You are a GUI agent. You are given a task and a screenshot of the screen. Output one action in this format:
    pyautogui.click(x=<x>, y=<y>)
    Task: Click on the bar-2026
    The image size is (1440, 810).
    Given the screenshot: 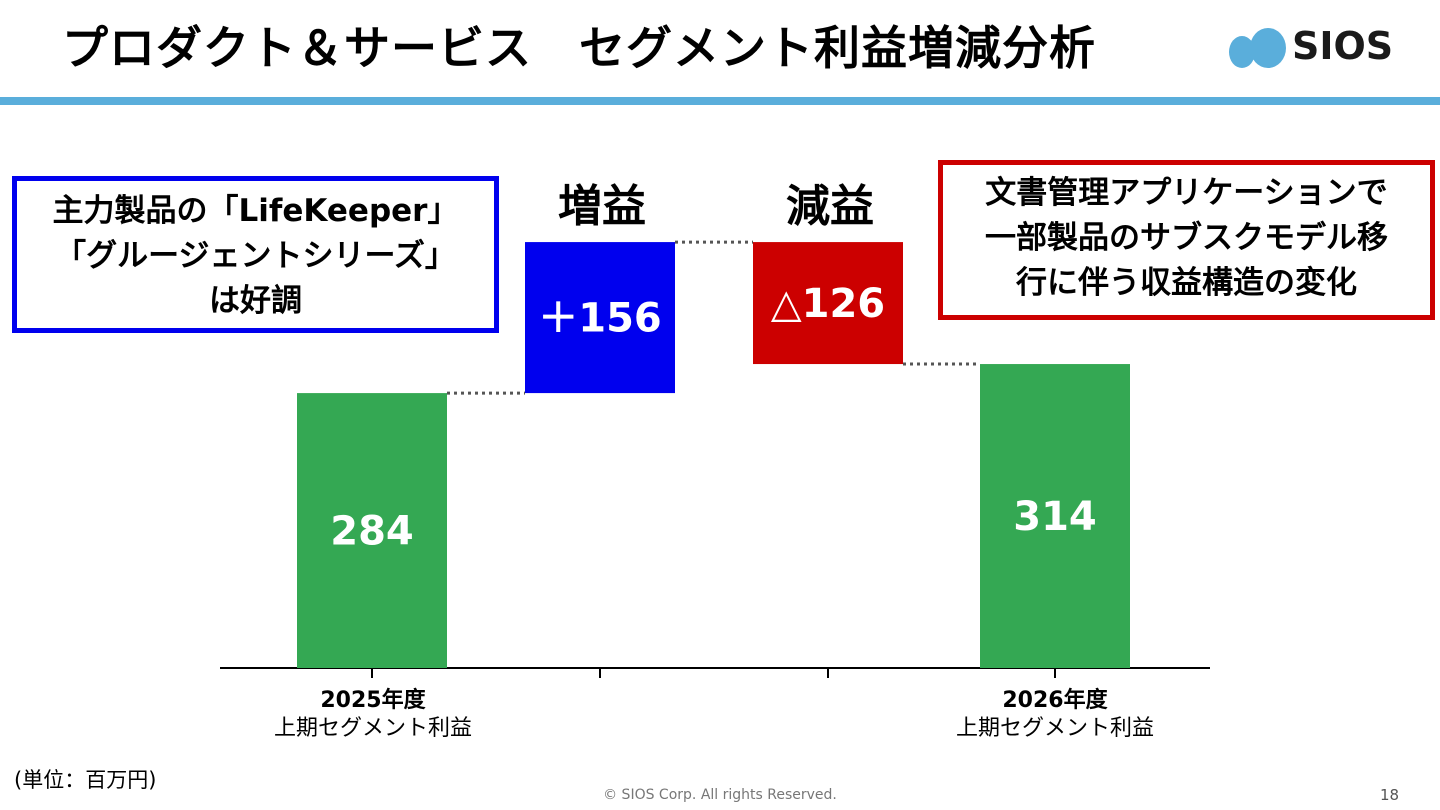 What is the action you would take?
    pyautogui.click(x=1055, y=516)
    